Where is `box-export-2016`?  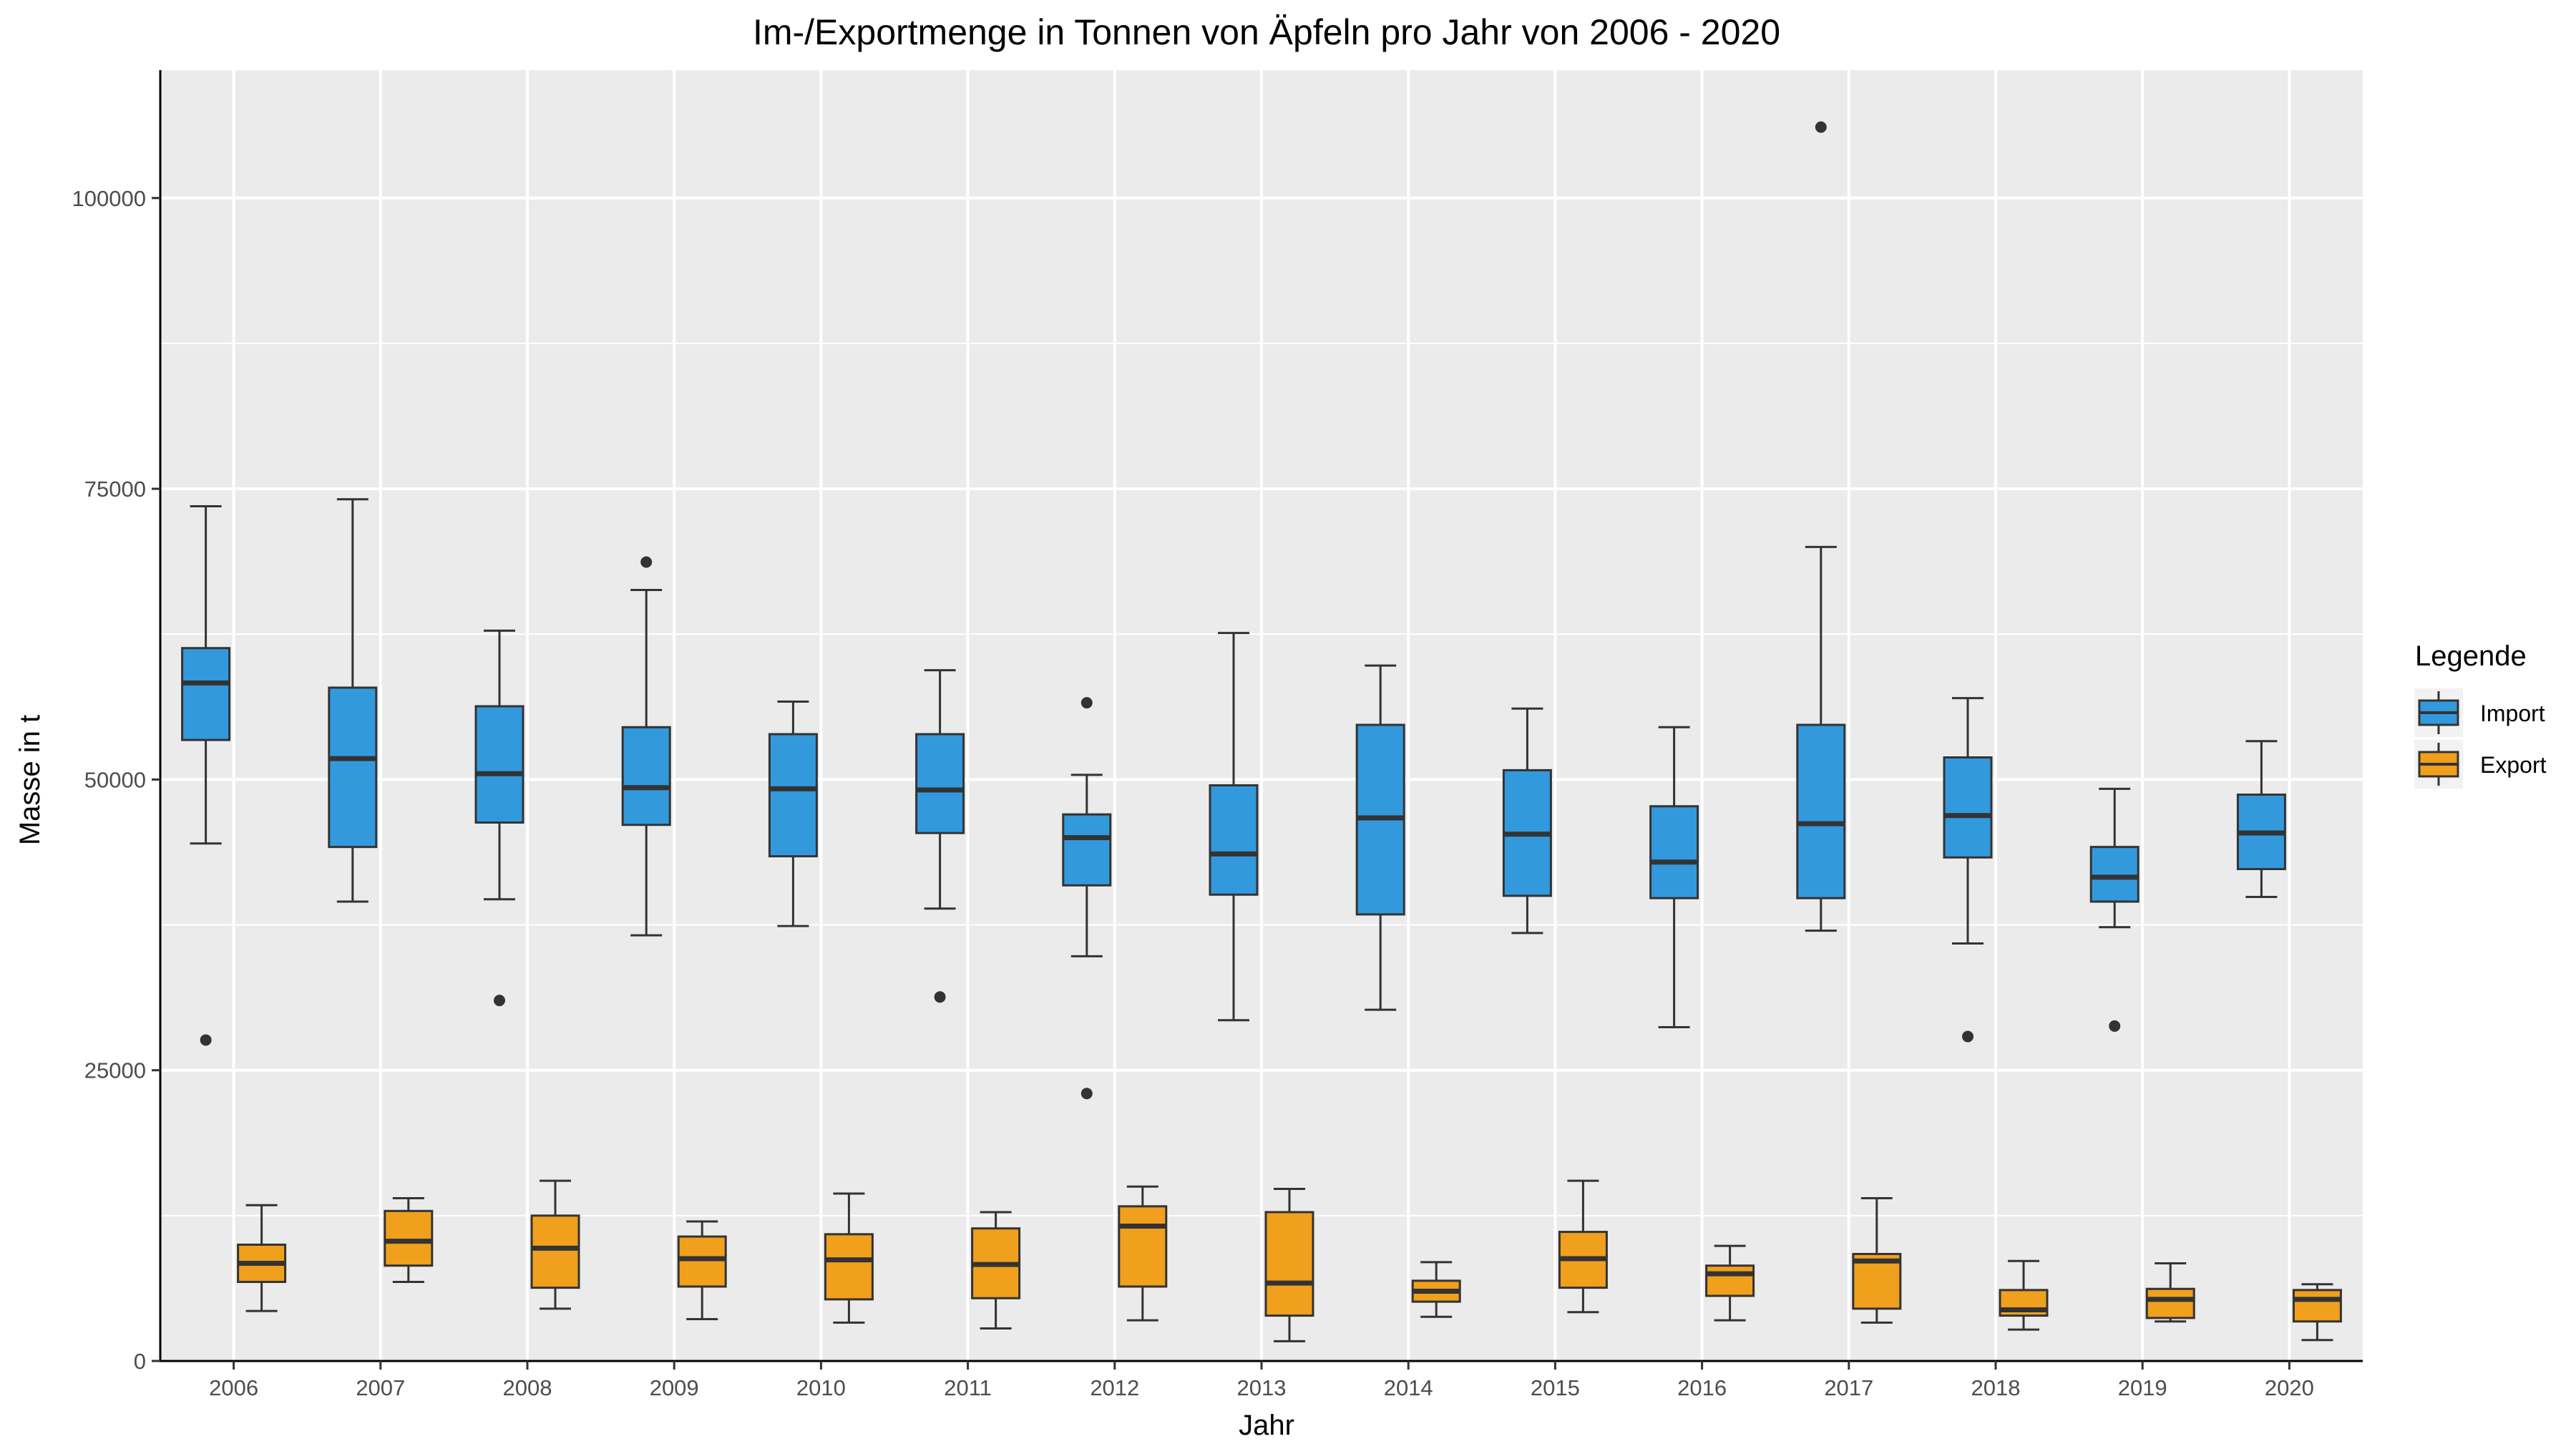
box-export-2016 is located at coordinates (1730, 1283).